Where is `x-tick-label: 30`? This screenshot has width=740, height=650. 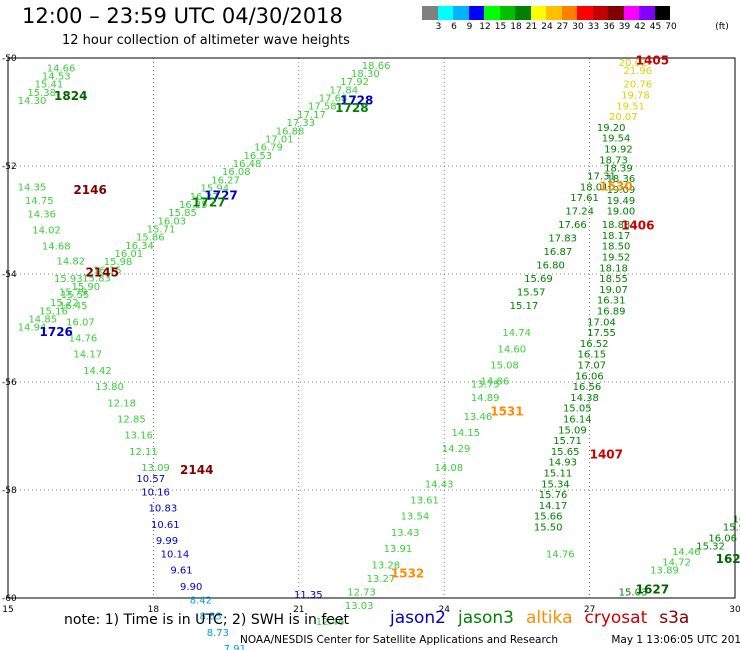
x-tick-label: 30 is located at coordinates (734, 610).